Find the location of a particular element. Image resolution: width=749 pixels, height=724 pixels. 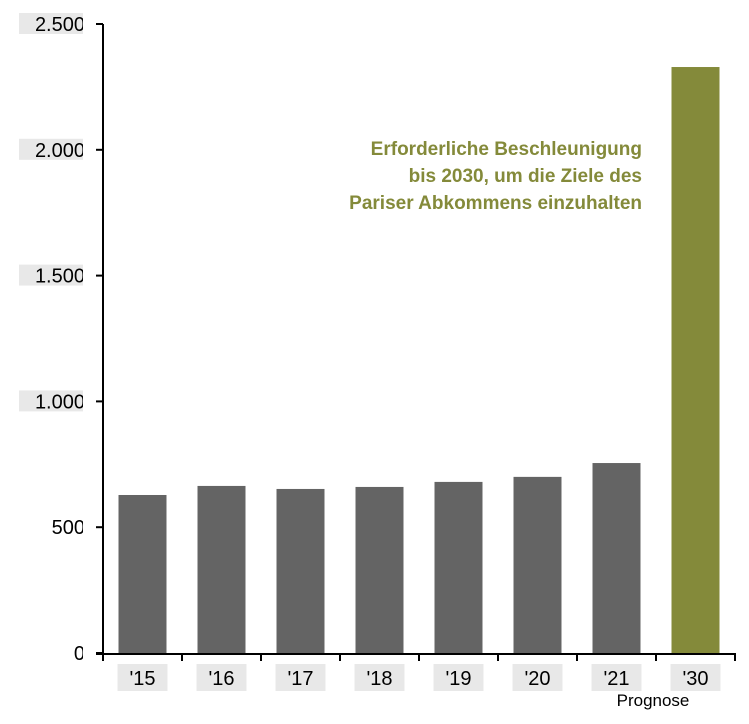

x-tick-label: '17 is located at coordinates (300, 679).